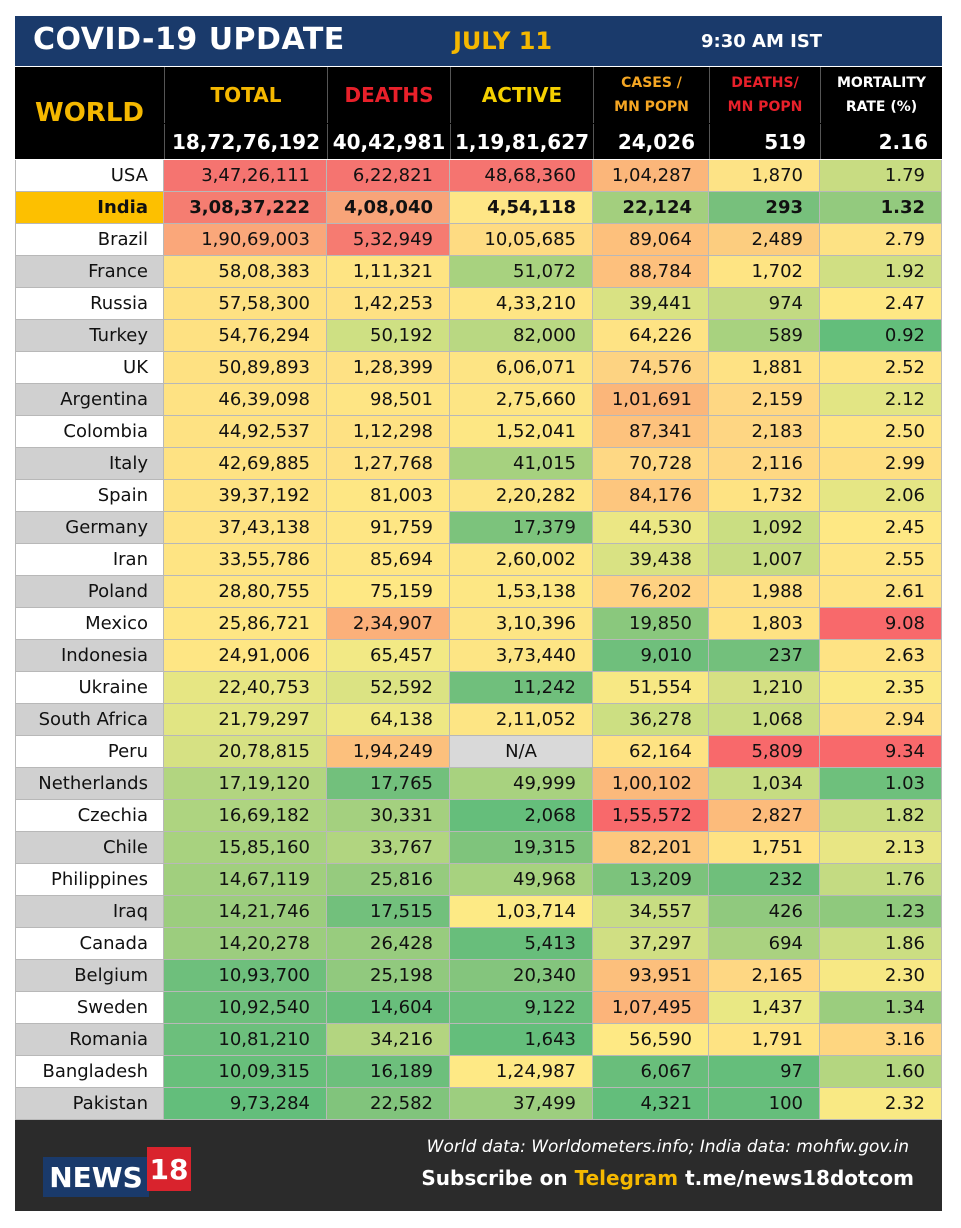  What do you see at coordinates (881, 336) in the screenshot?
I see `cell-mortality: 0.92` at bounding box center [881, 336].